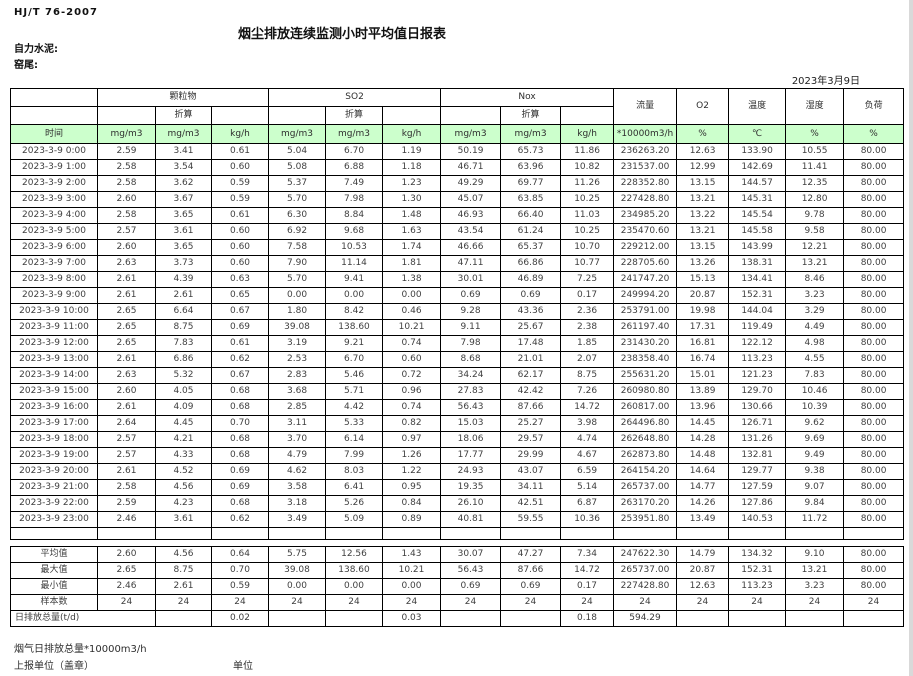 Image resolution: width=913 pixels, height=676 pixels. I want to click on value-cell: 14.48, so click(703, 455).